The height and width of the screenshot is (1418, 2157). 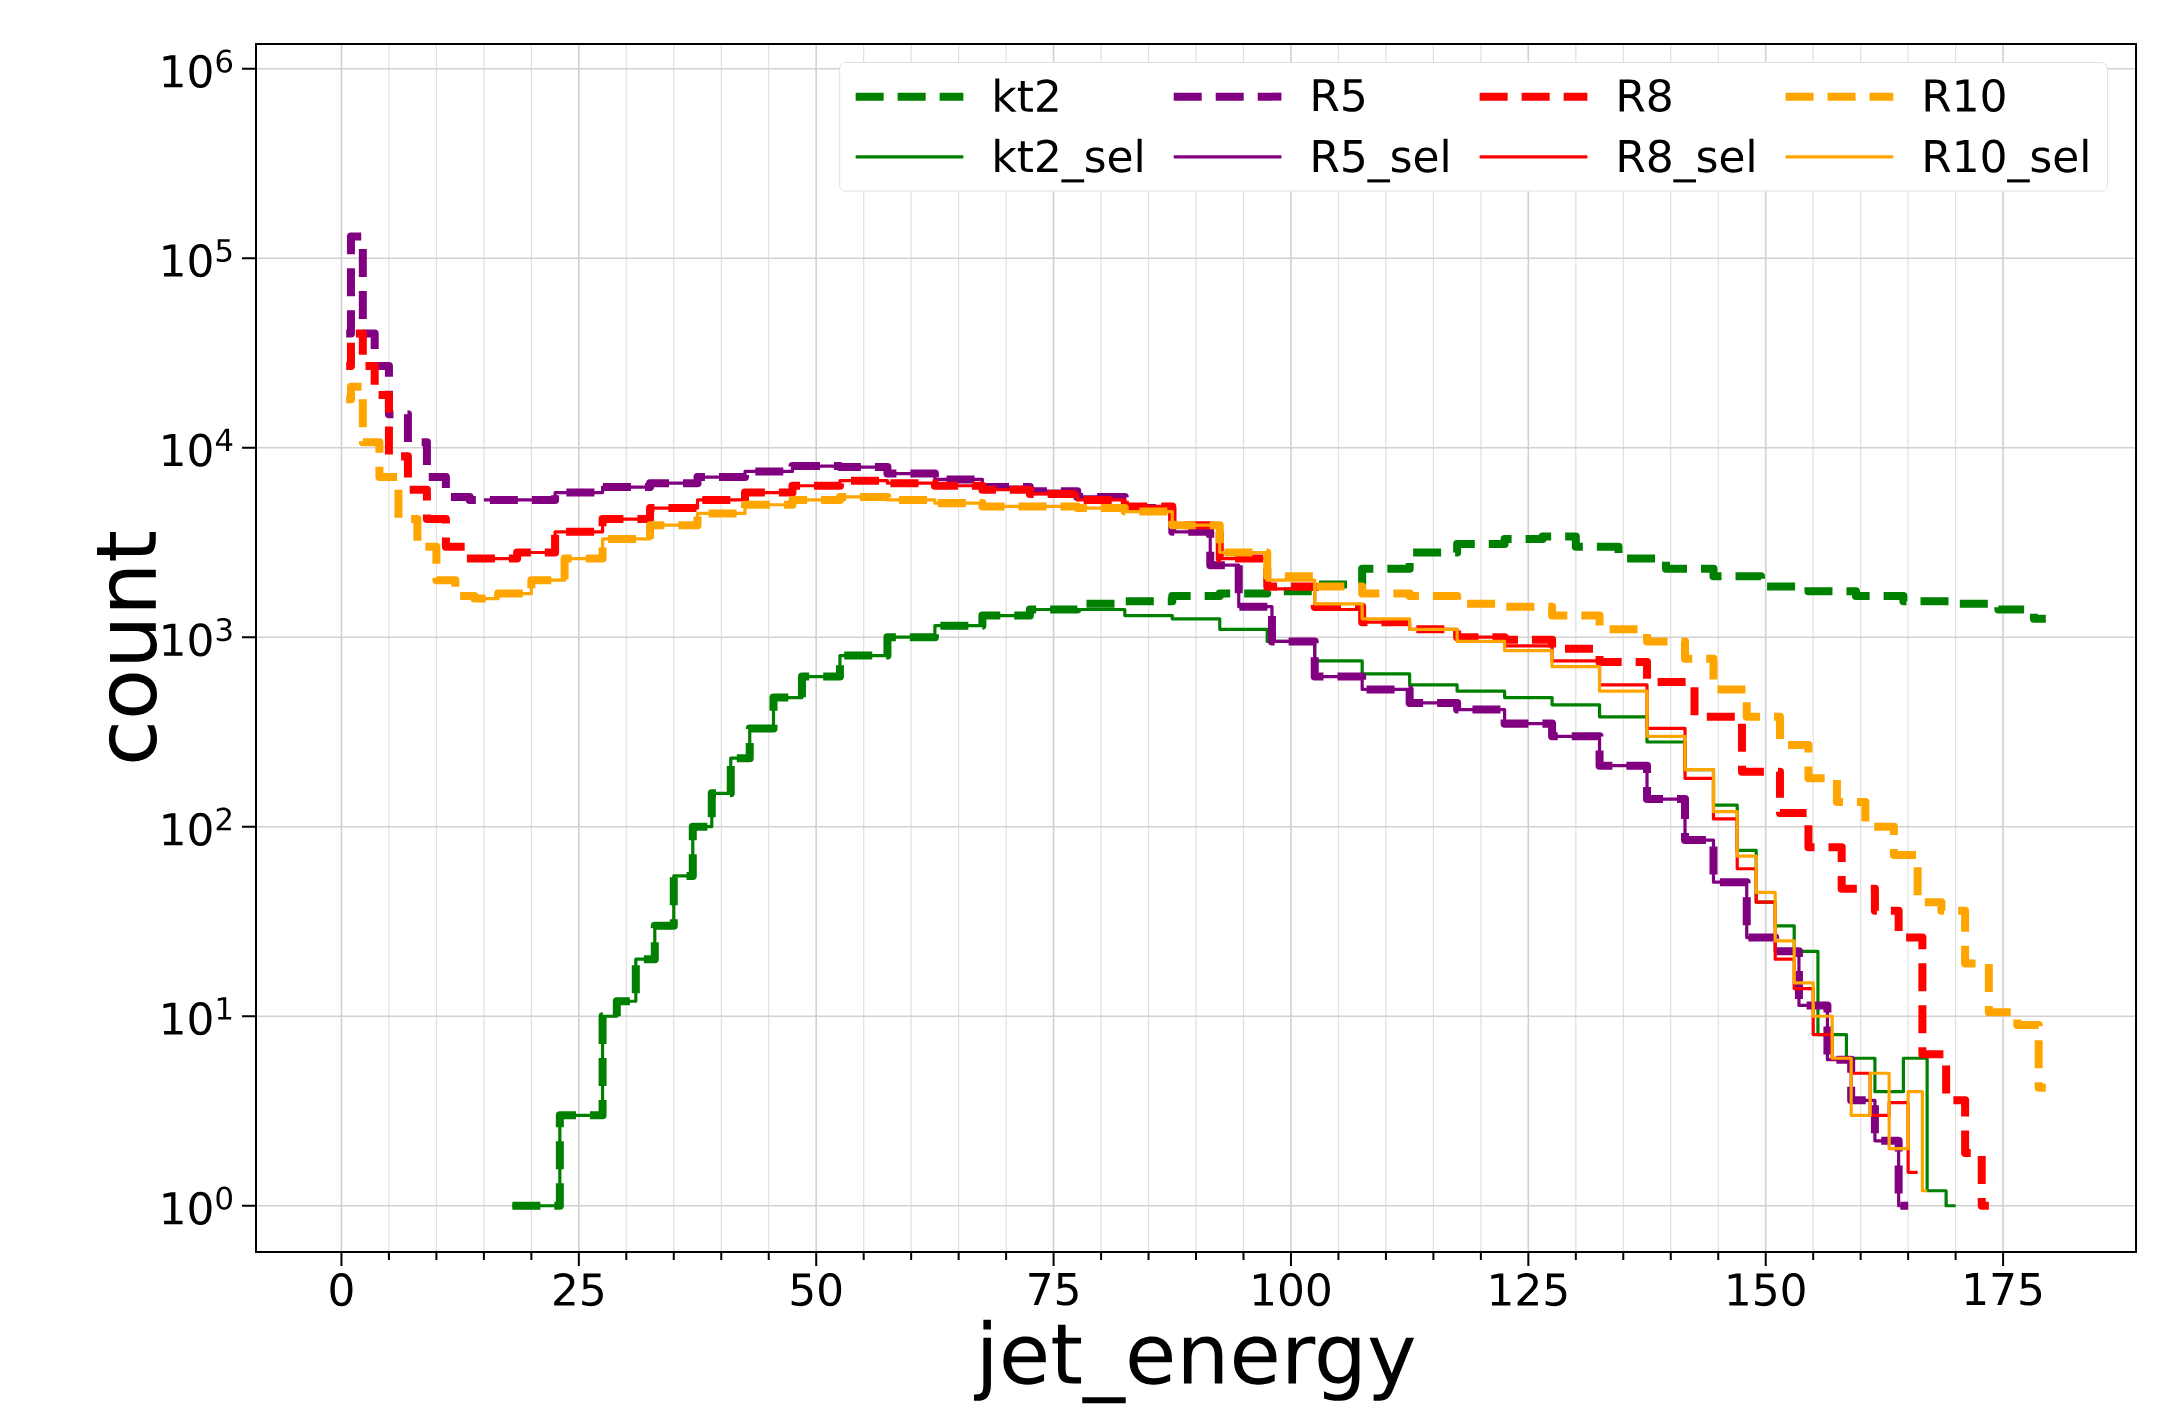 I want to click on legend-label: R8_sel, so click(x=1686, y=160).